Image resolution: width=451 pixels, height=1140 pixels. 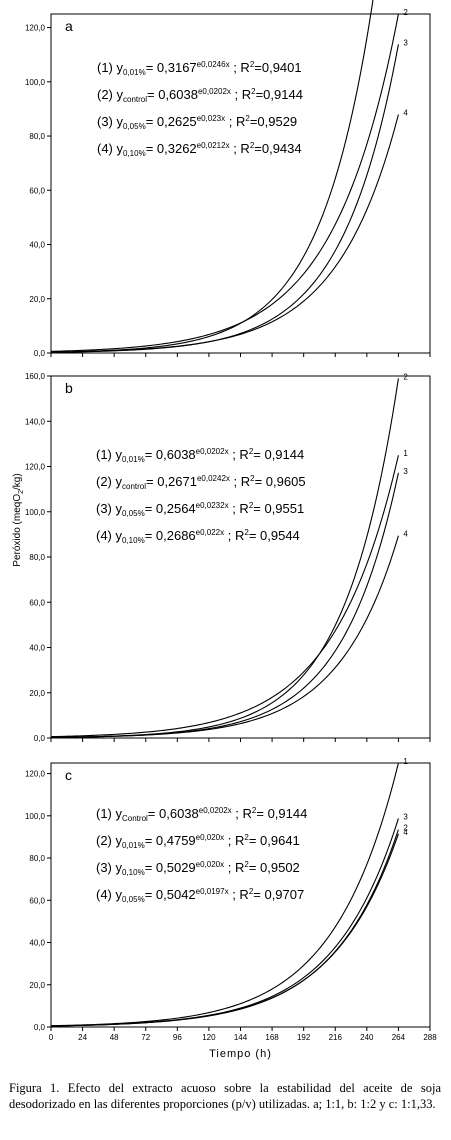 What do you see at coordinates (18, 519) in the screenshot?
I see `y-axis-label: Peróxido (meqO2/kg)` at bounding box center [18, 519].